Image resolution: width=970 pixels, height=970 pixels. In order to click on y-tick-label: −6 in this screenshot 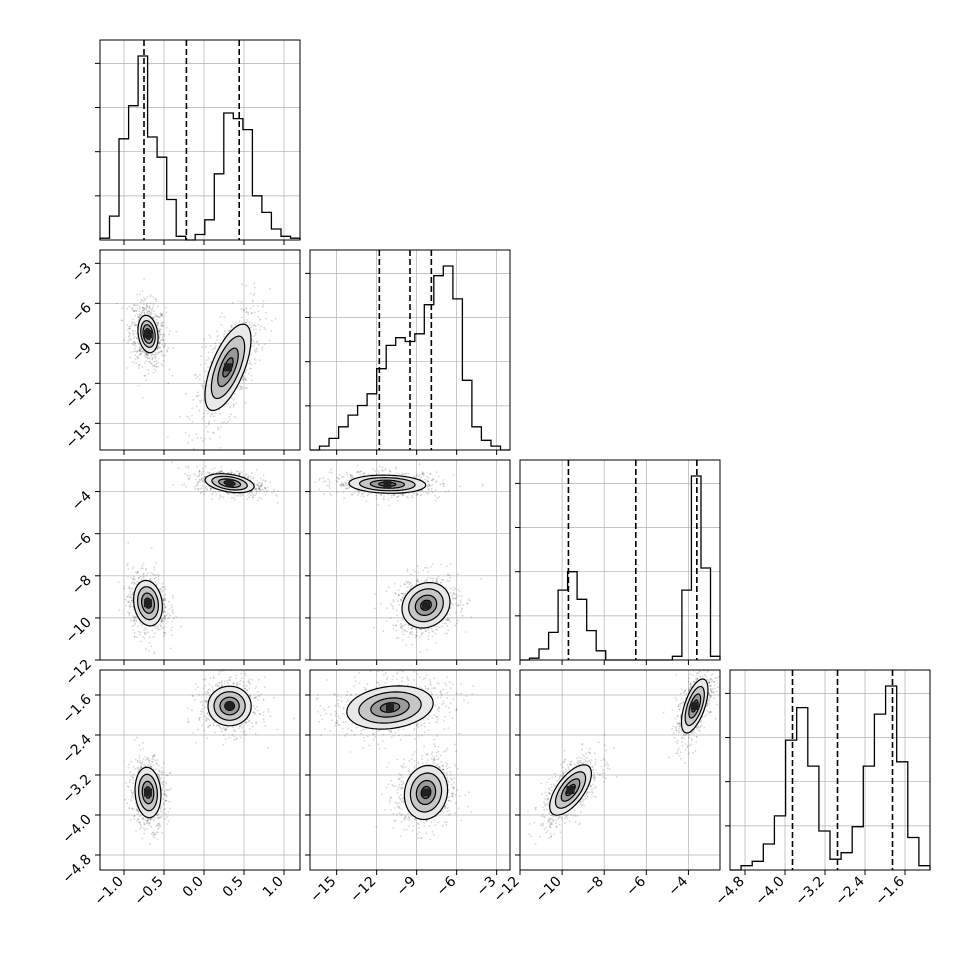, I will do `click(82, 313)`.